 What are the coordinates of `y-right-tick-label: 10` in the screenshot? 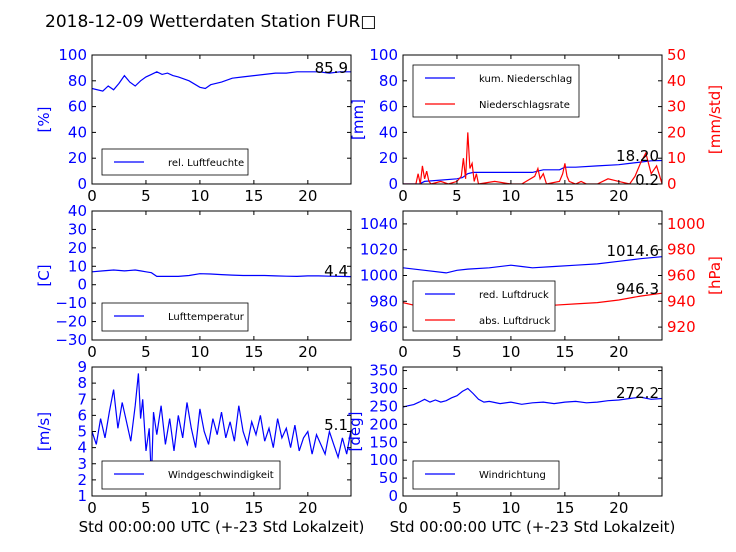 It's located at (676, 158).